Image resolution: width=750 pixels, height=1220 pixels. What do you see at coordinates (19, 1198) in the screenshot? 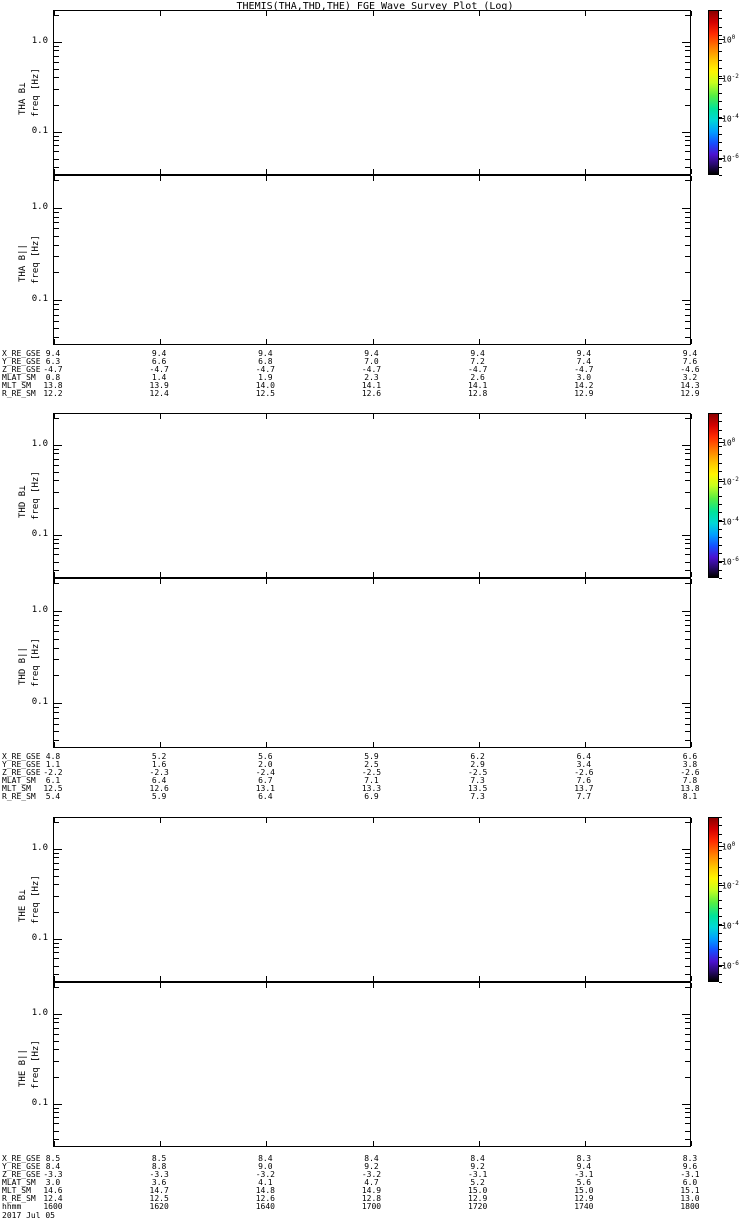
I see `annotation-row-label: R_RE_SM` at bounding box center [19, 1198].